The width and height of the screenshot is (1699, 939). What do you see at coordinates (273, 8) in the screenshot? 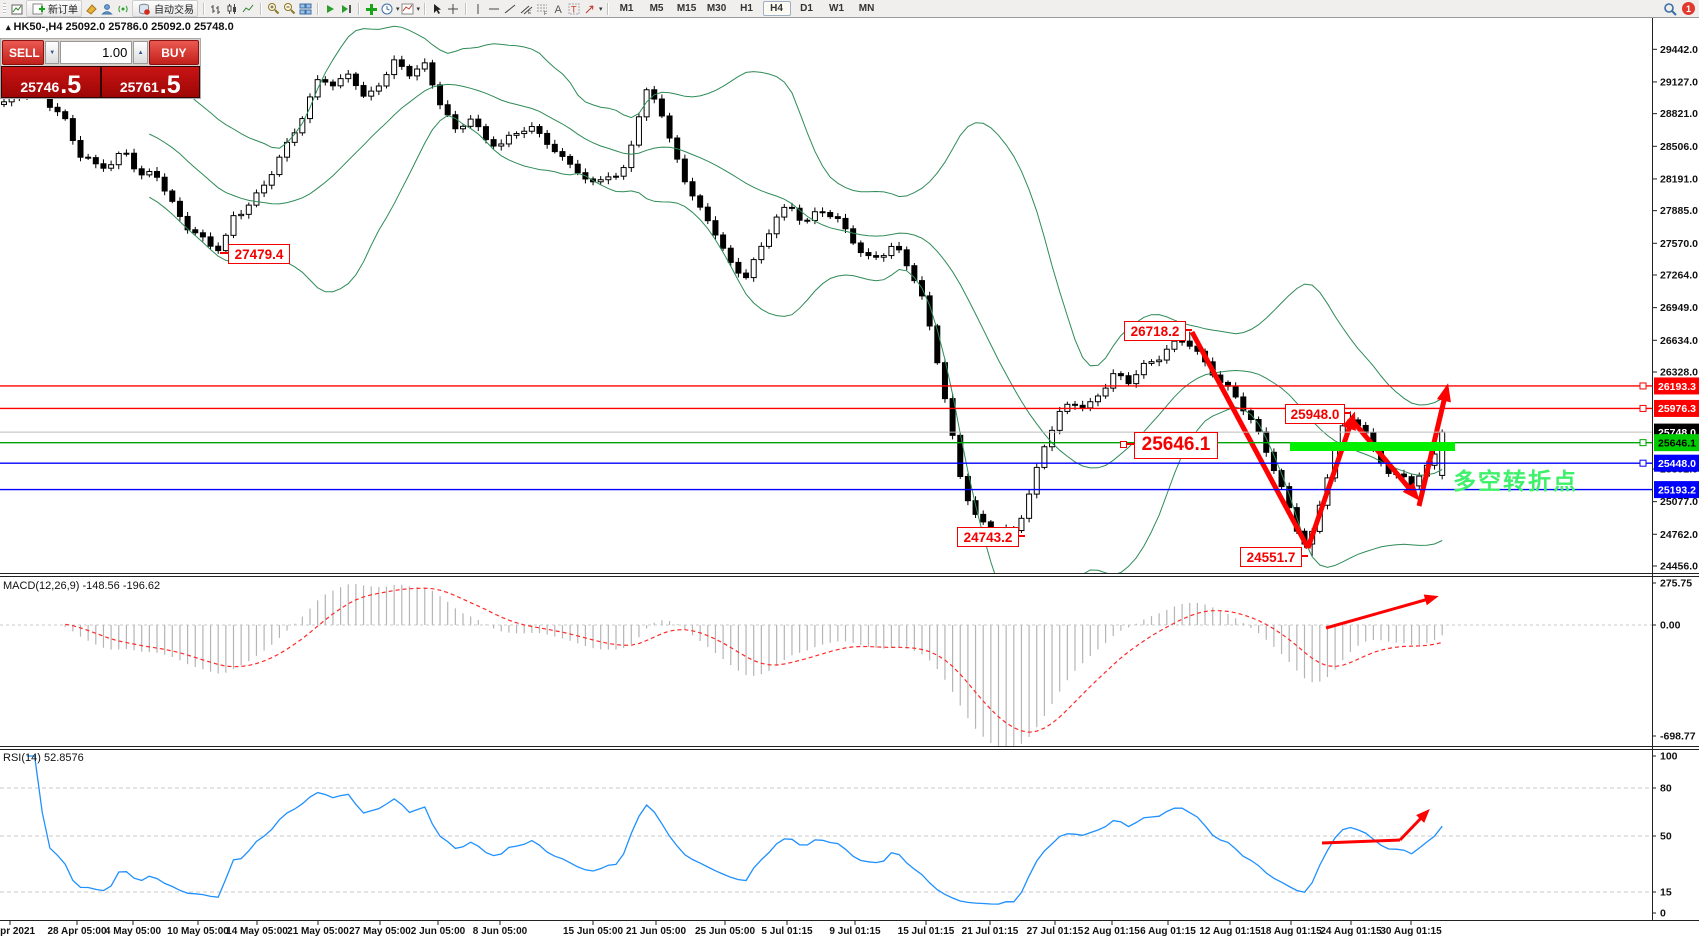
I see `zoom-in-icon` at bounding box center [273, 8].